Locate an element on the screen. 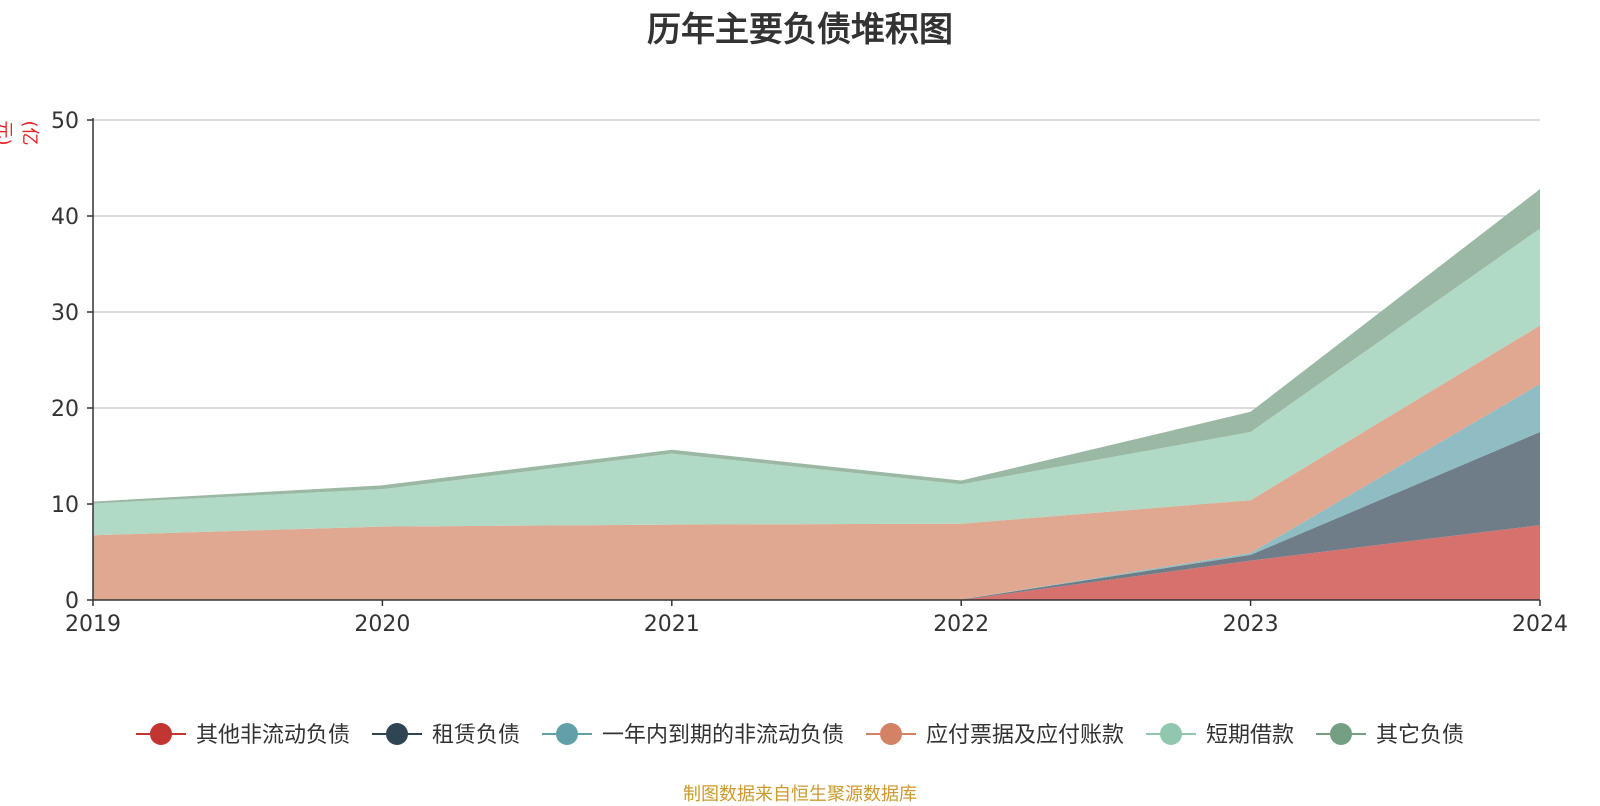  legend-label: 短期借款 is located at coordinates (1250, 735).